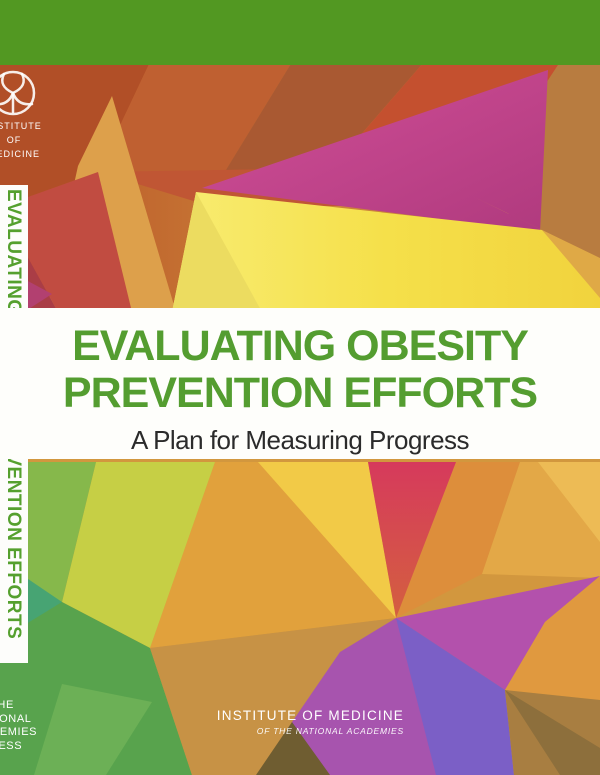  I want to click on iom-logo-text-line: INSTITUTE, so click(21, 126).